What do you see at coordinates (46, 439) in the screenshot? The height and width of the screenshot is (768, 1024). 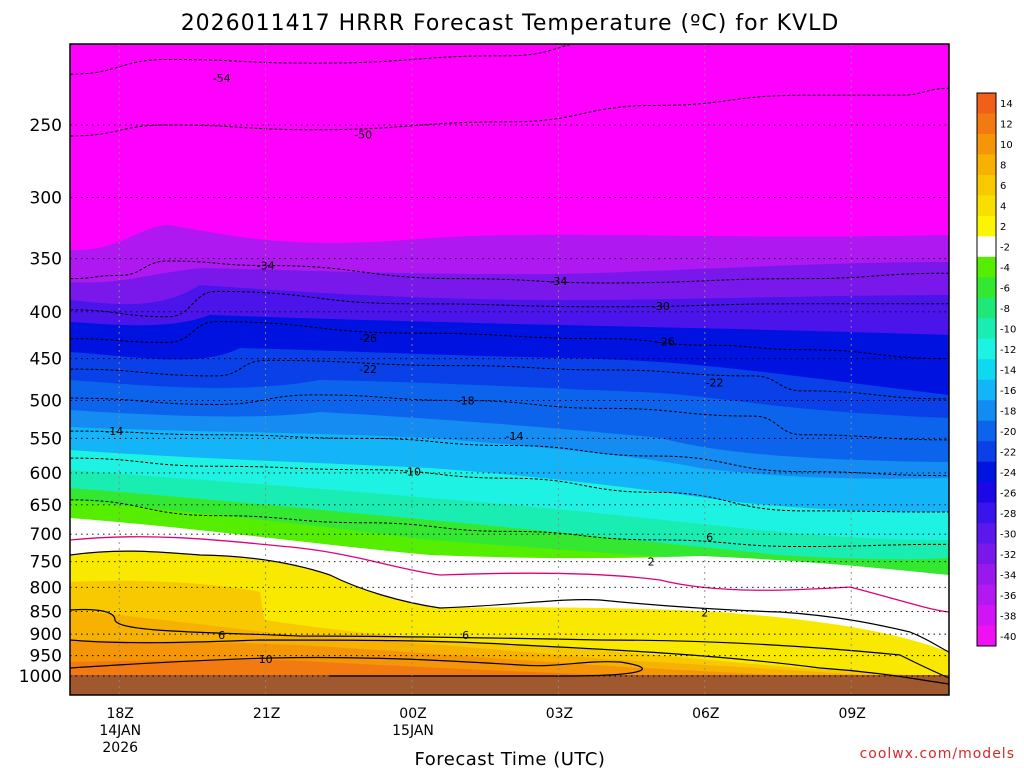 I see `y-tick-label: 550` at bounding box center [46, 439].